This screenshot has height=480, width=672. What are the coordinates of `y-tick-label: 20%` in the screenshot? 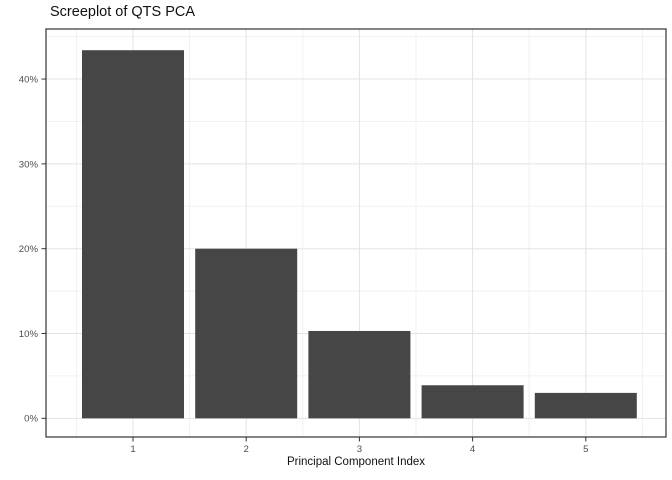 It's located at (29, 249).